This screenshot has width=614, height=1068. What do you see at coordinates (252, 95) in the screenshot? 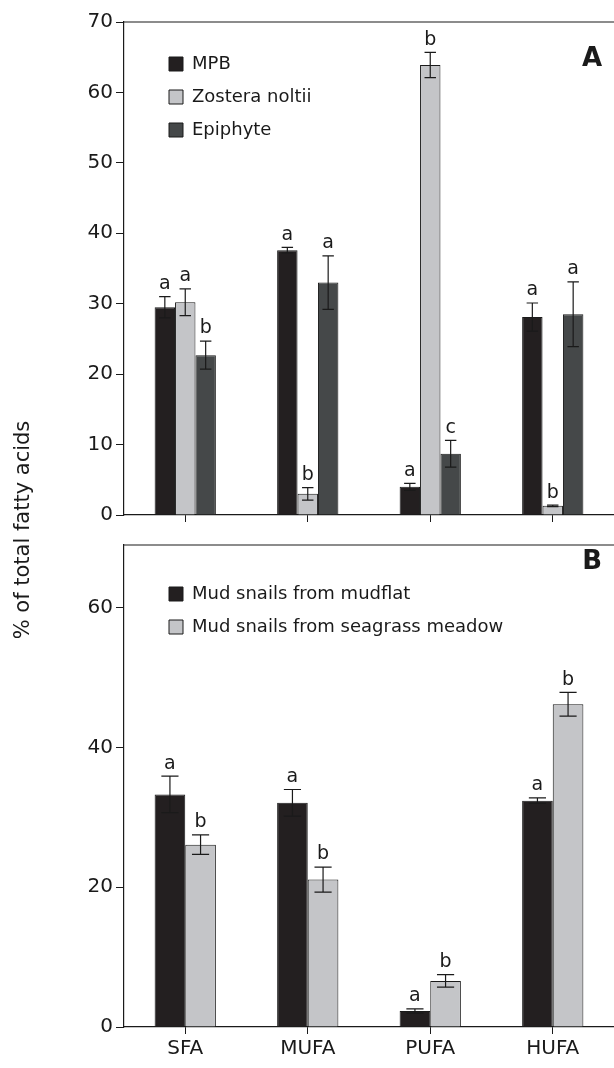
I see `legend-label: Zostera noltii` at bounding box center [252, 95].